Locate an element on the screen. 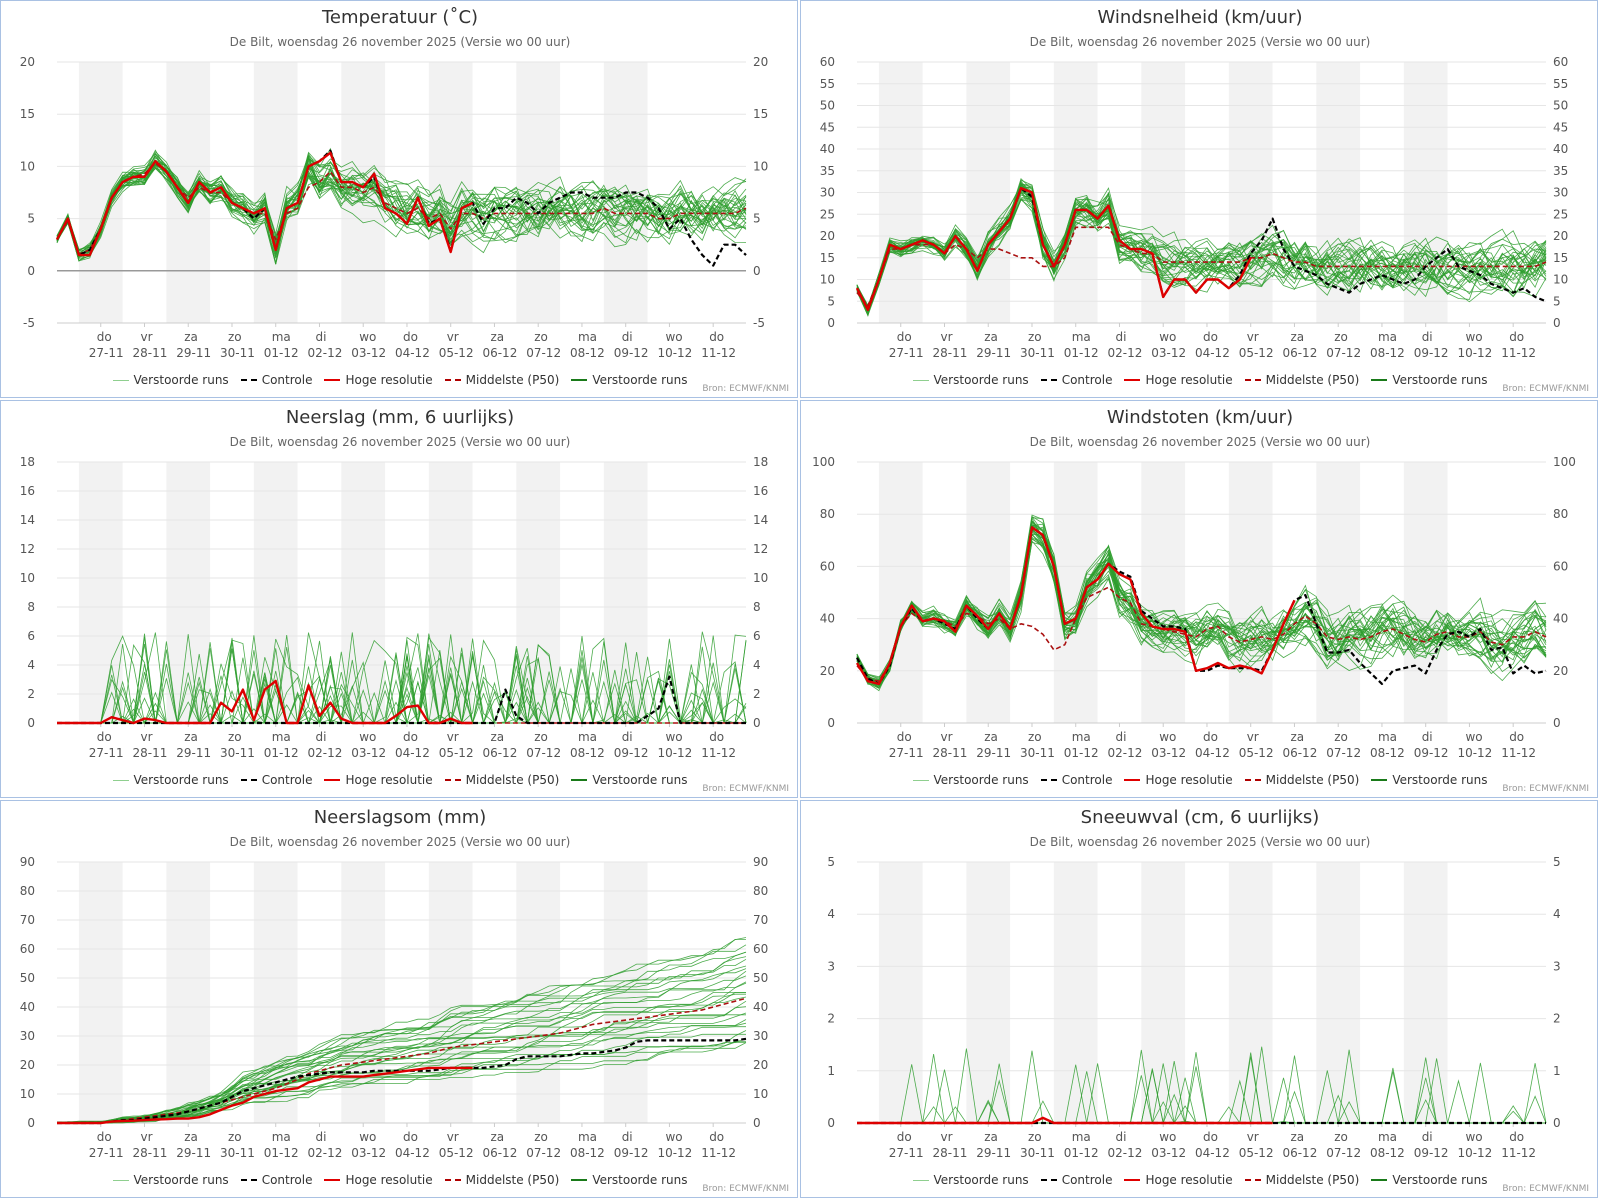  x-tick-date: 07-12 is located at coordinates (543, 1153).